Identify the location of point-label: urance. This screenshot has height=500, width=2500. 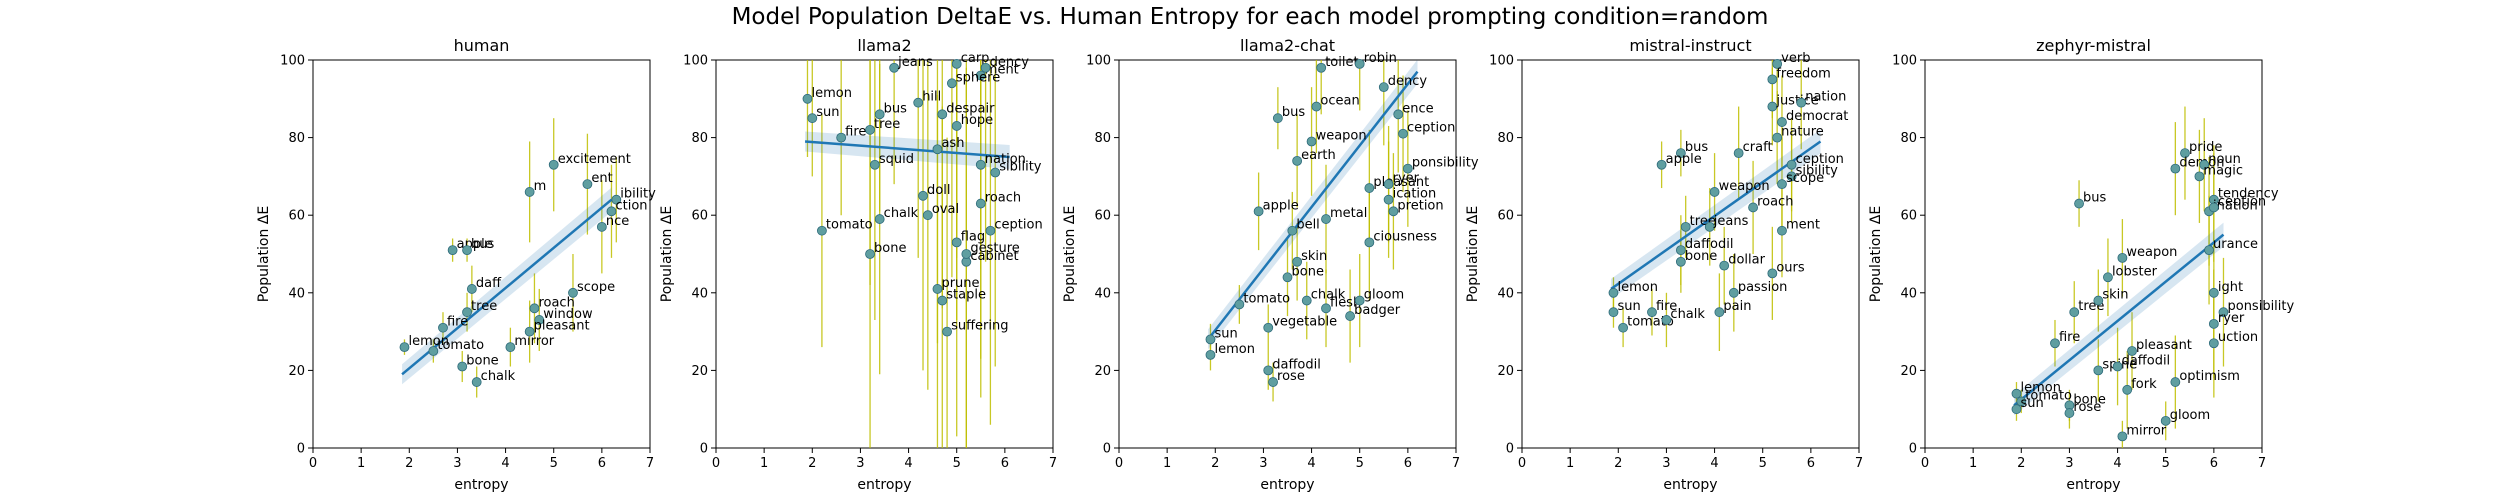
(2235, 244).